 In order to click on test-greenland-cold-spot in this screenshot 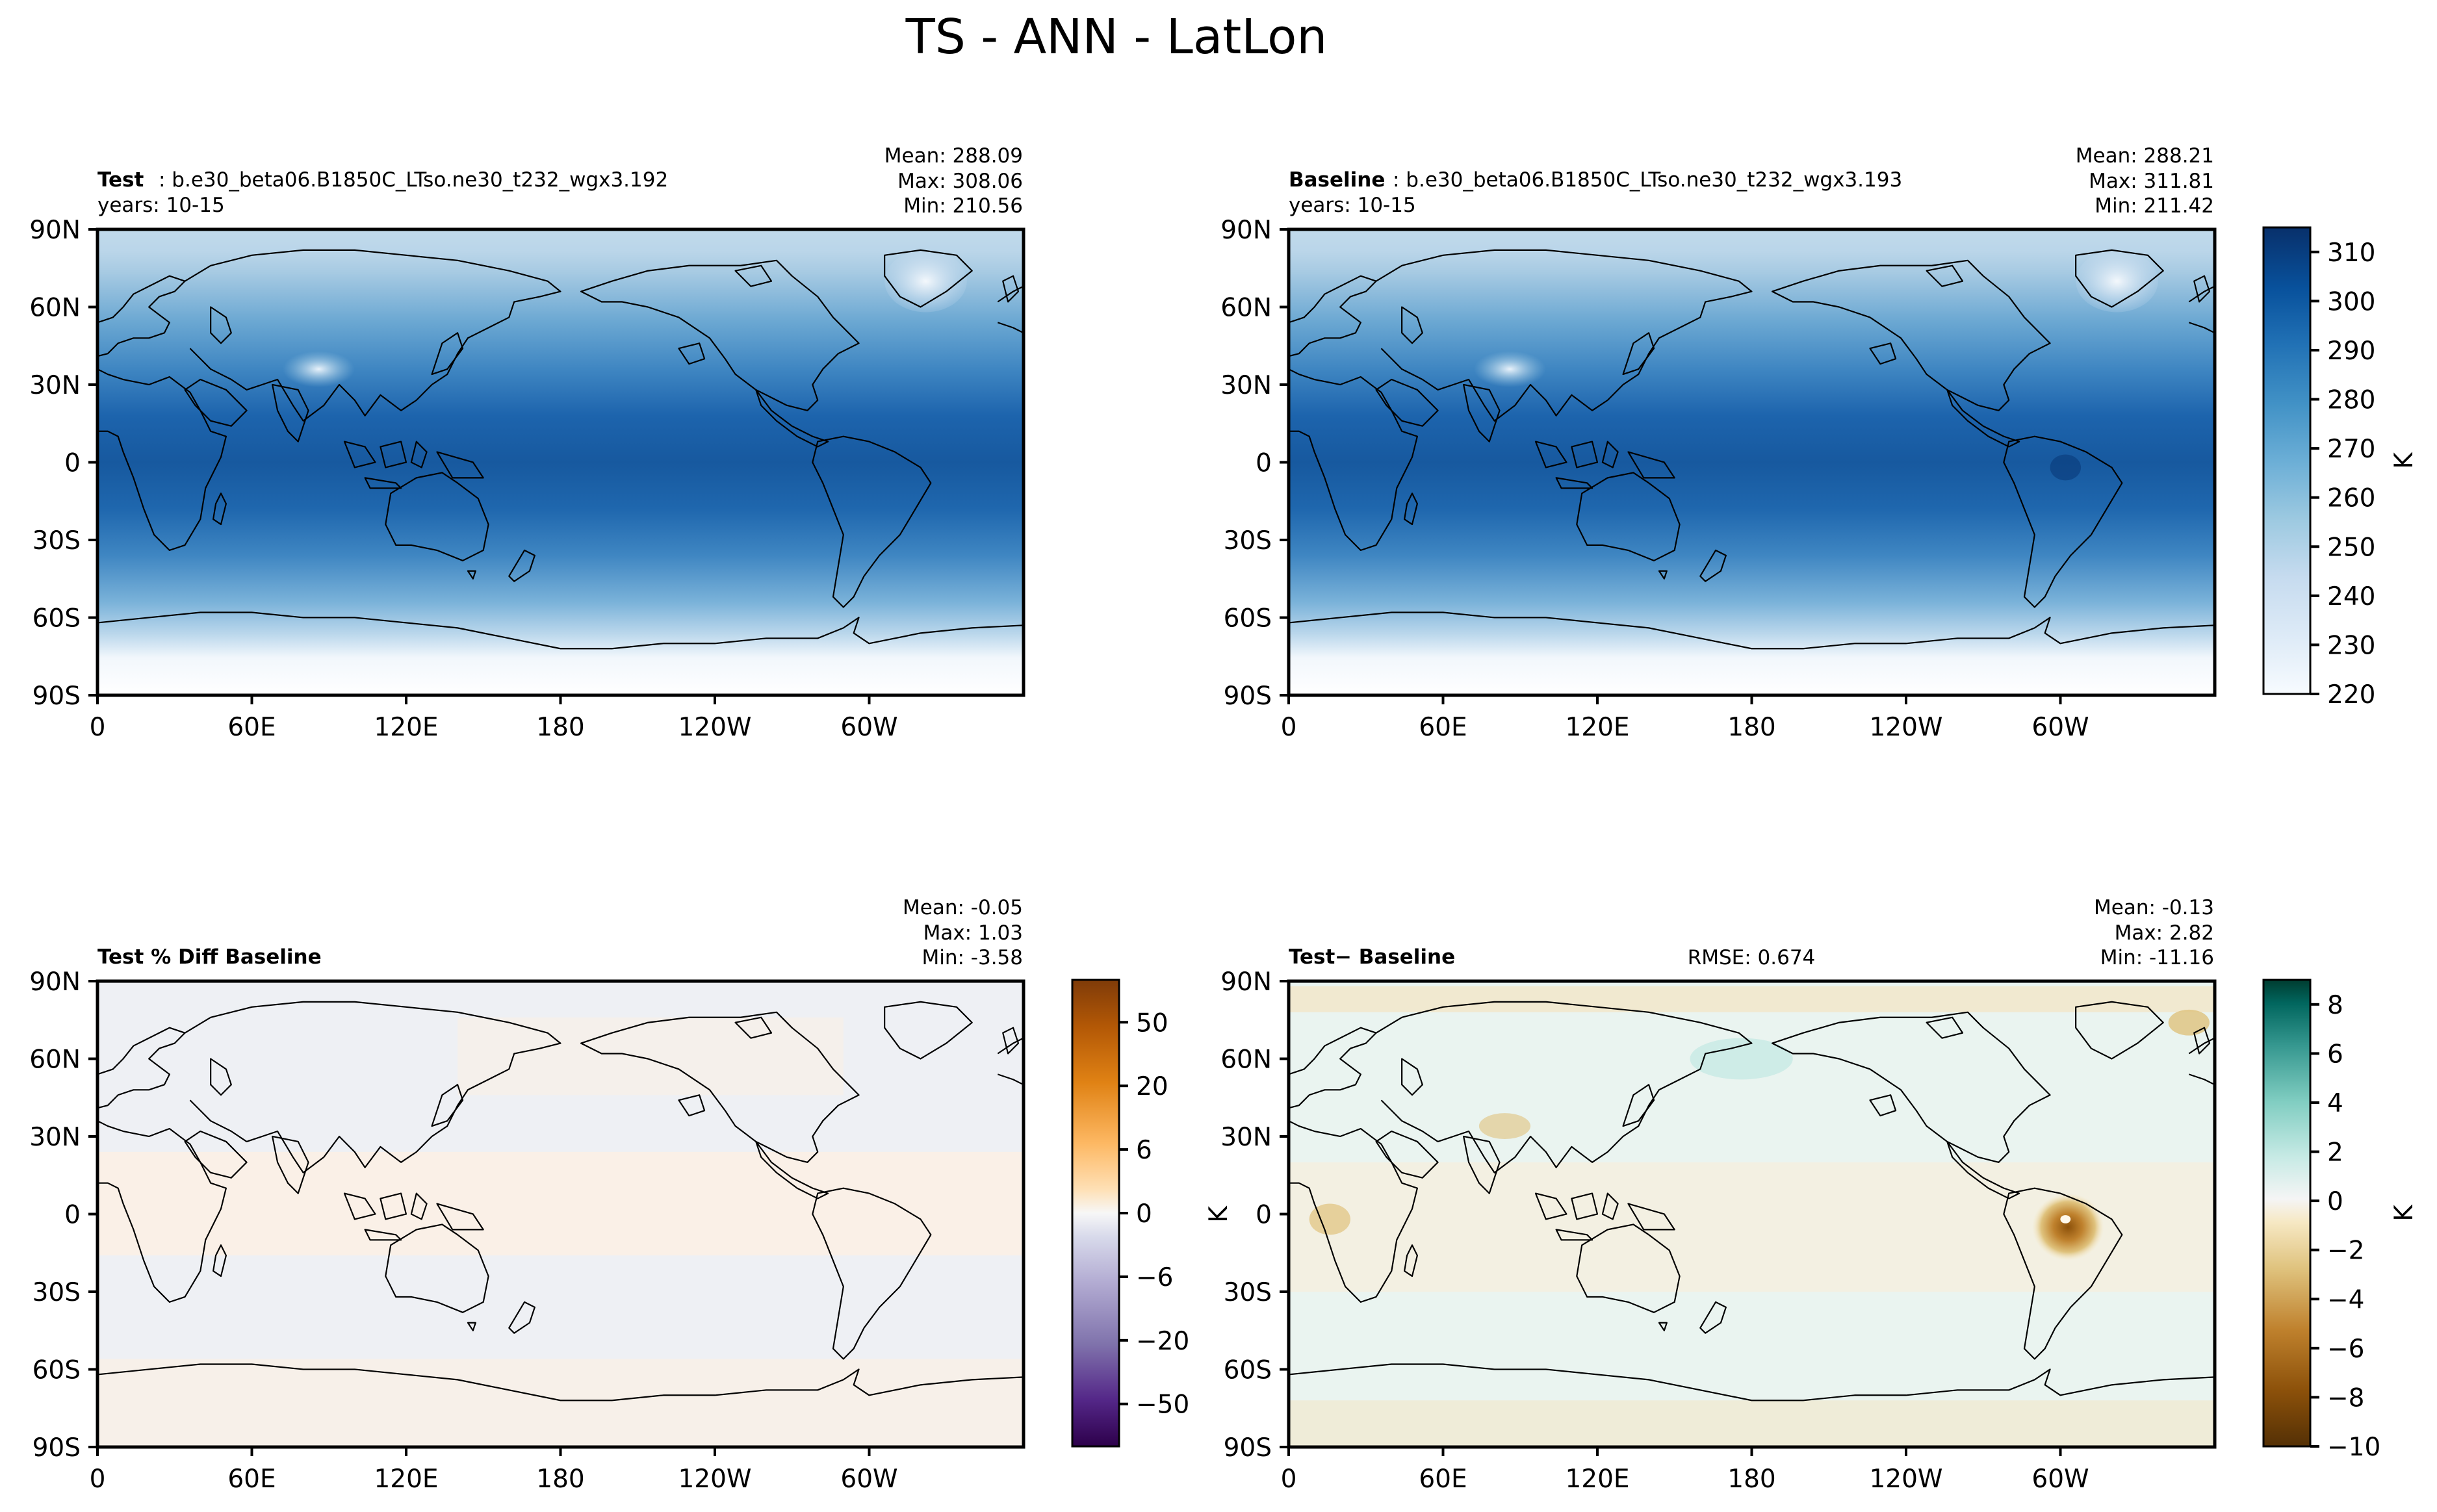, I will do `click(925, 281)`.